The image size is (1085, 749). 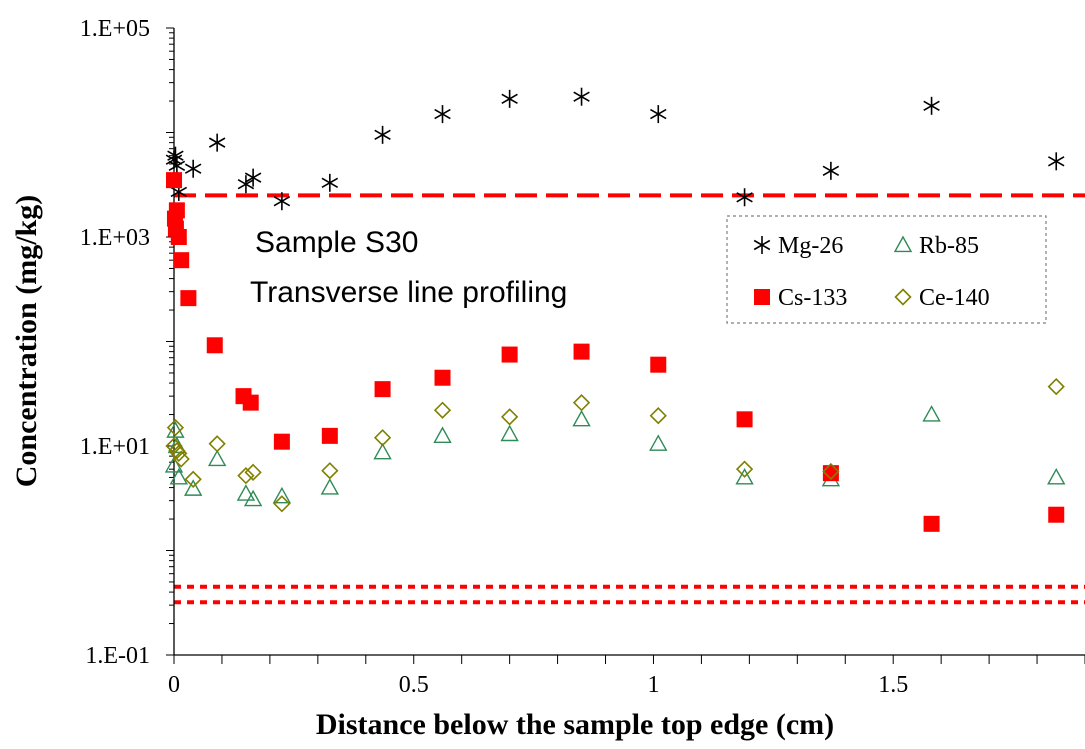 What do you see at coordinates (174, 685) in the screenshot?
I see `x-tick-label: 0` at bounding box center [174, 685].